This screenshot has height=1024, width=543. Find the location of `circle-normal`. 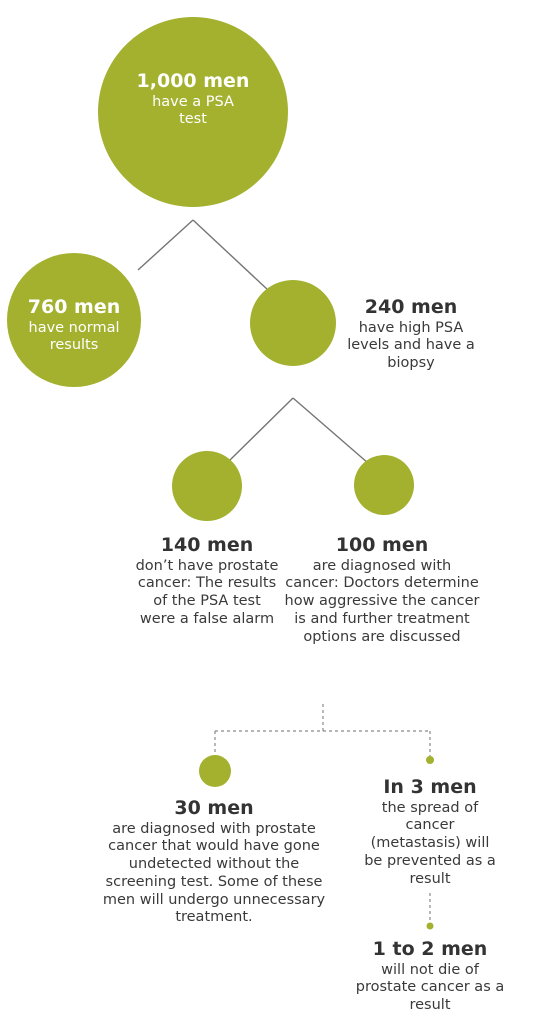

circle-normal is located at coordinates (74, 320).